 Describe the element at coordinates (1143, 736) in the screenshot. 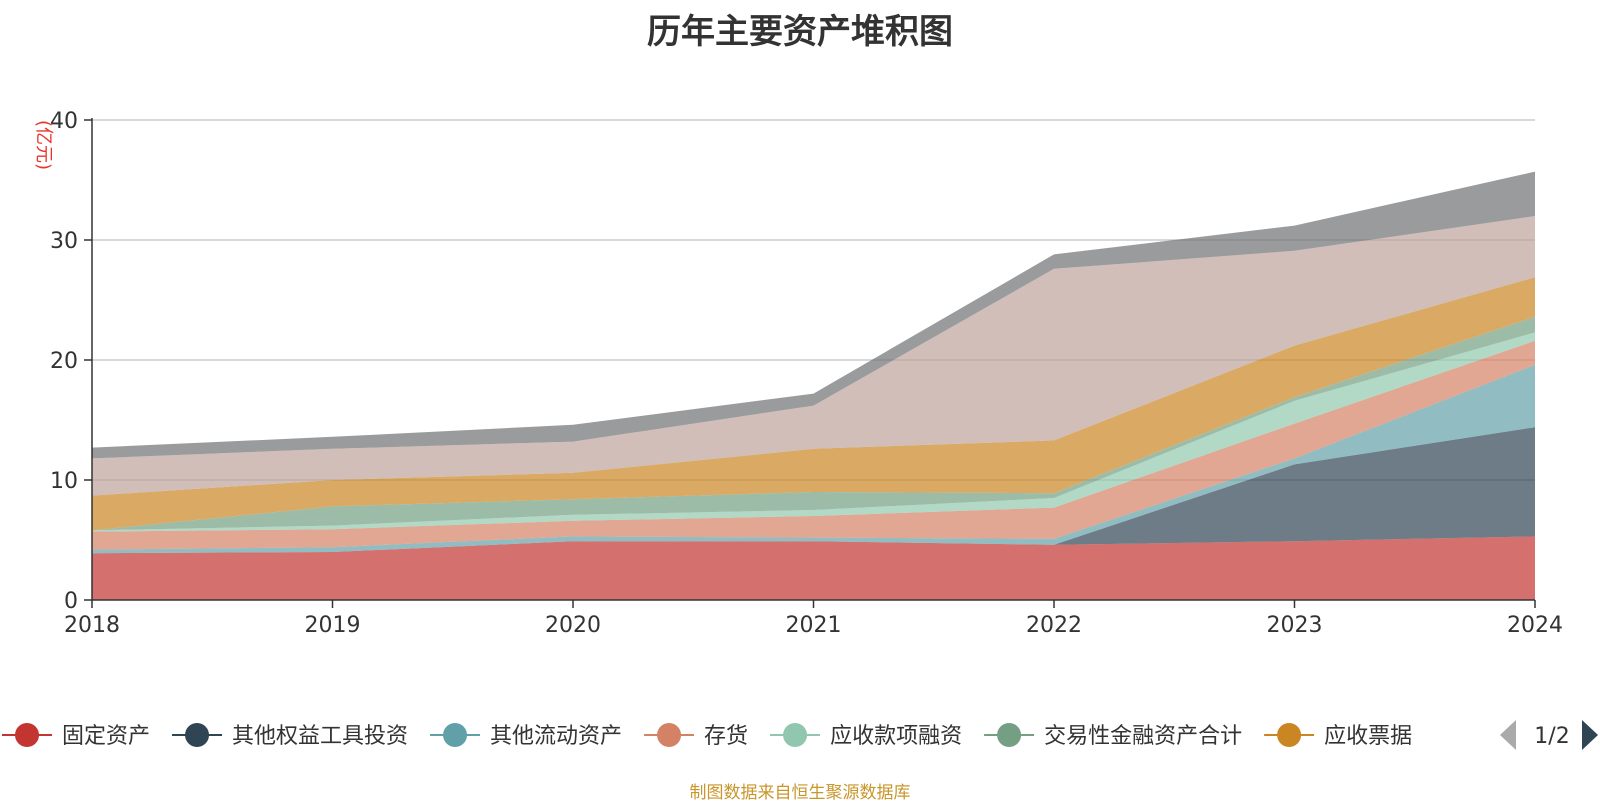

I see `legend-label: 交易性金融资产合计` at that location.